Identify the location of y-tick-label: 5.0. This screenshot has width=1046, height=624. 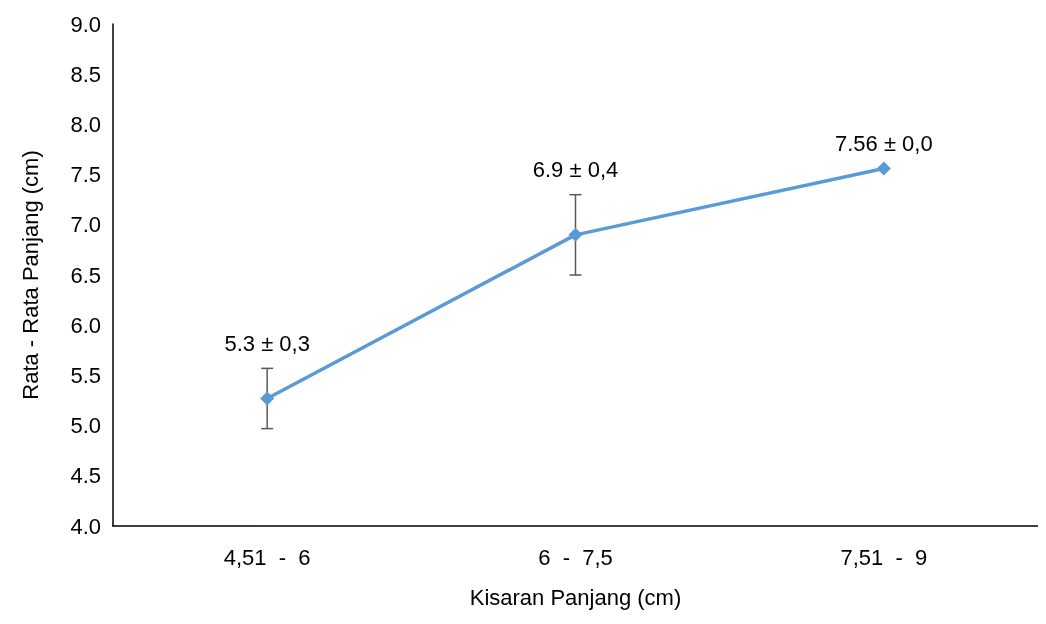
(85, 426).